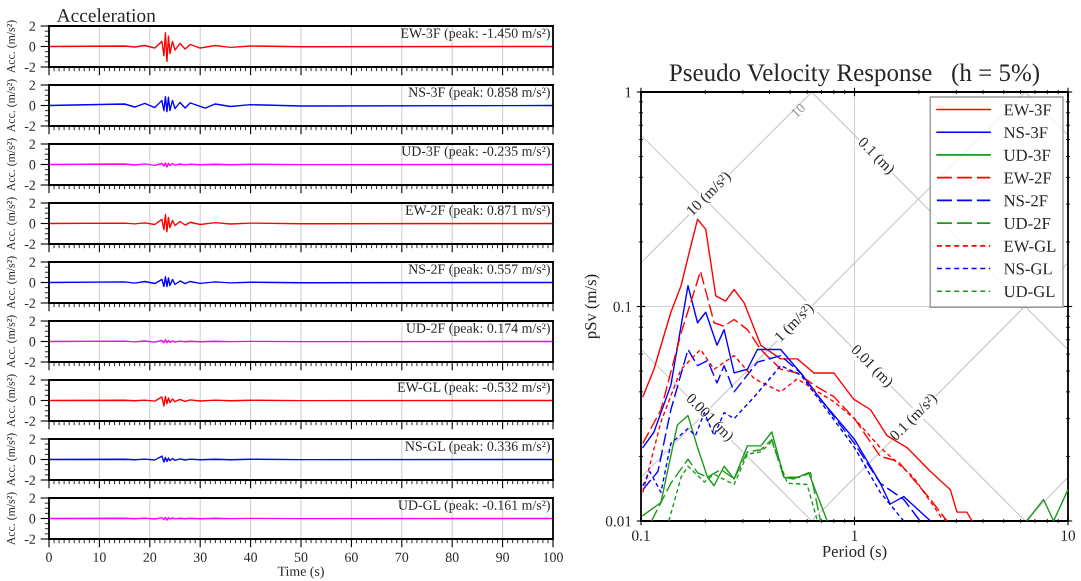  I want to click on legend-label: EW-3F, so click(1028, 110).